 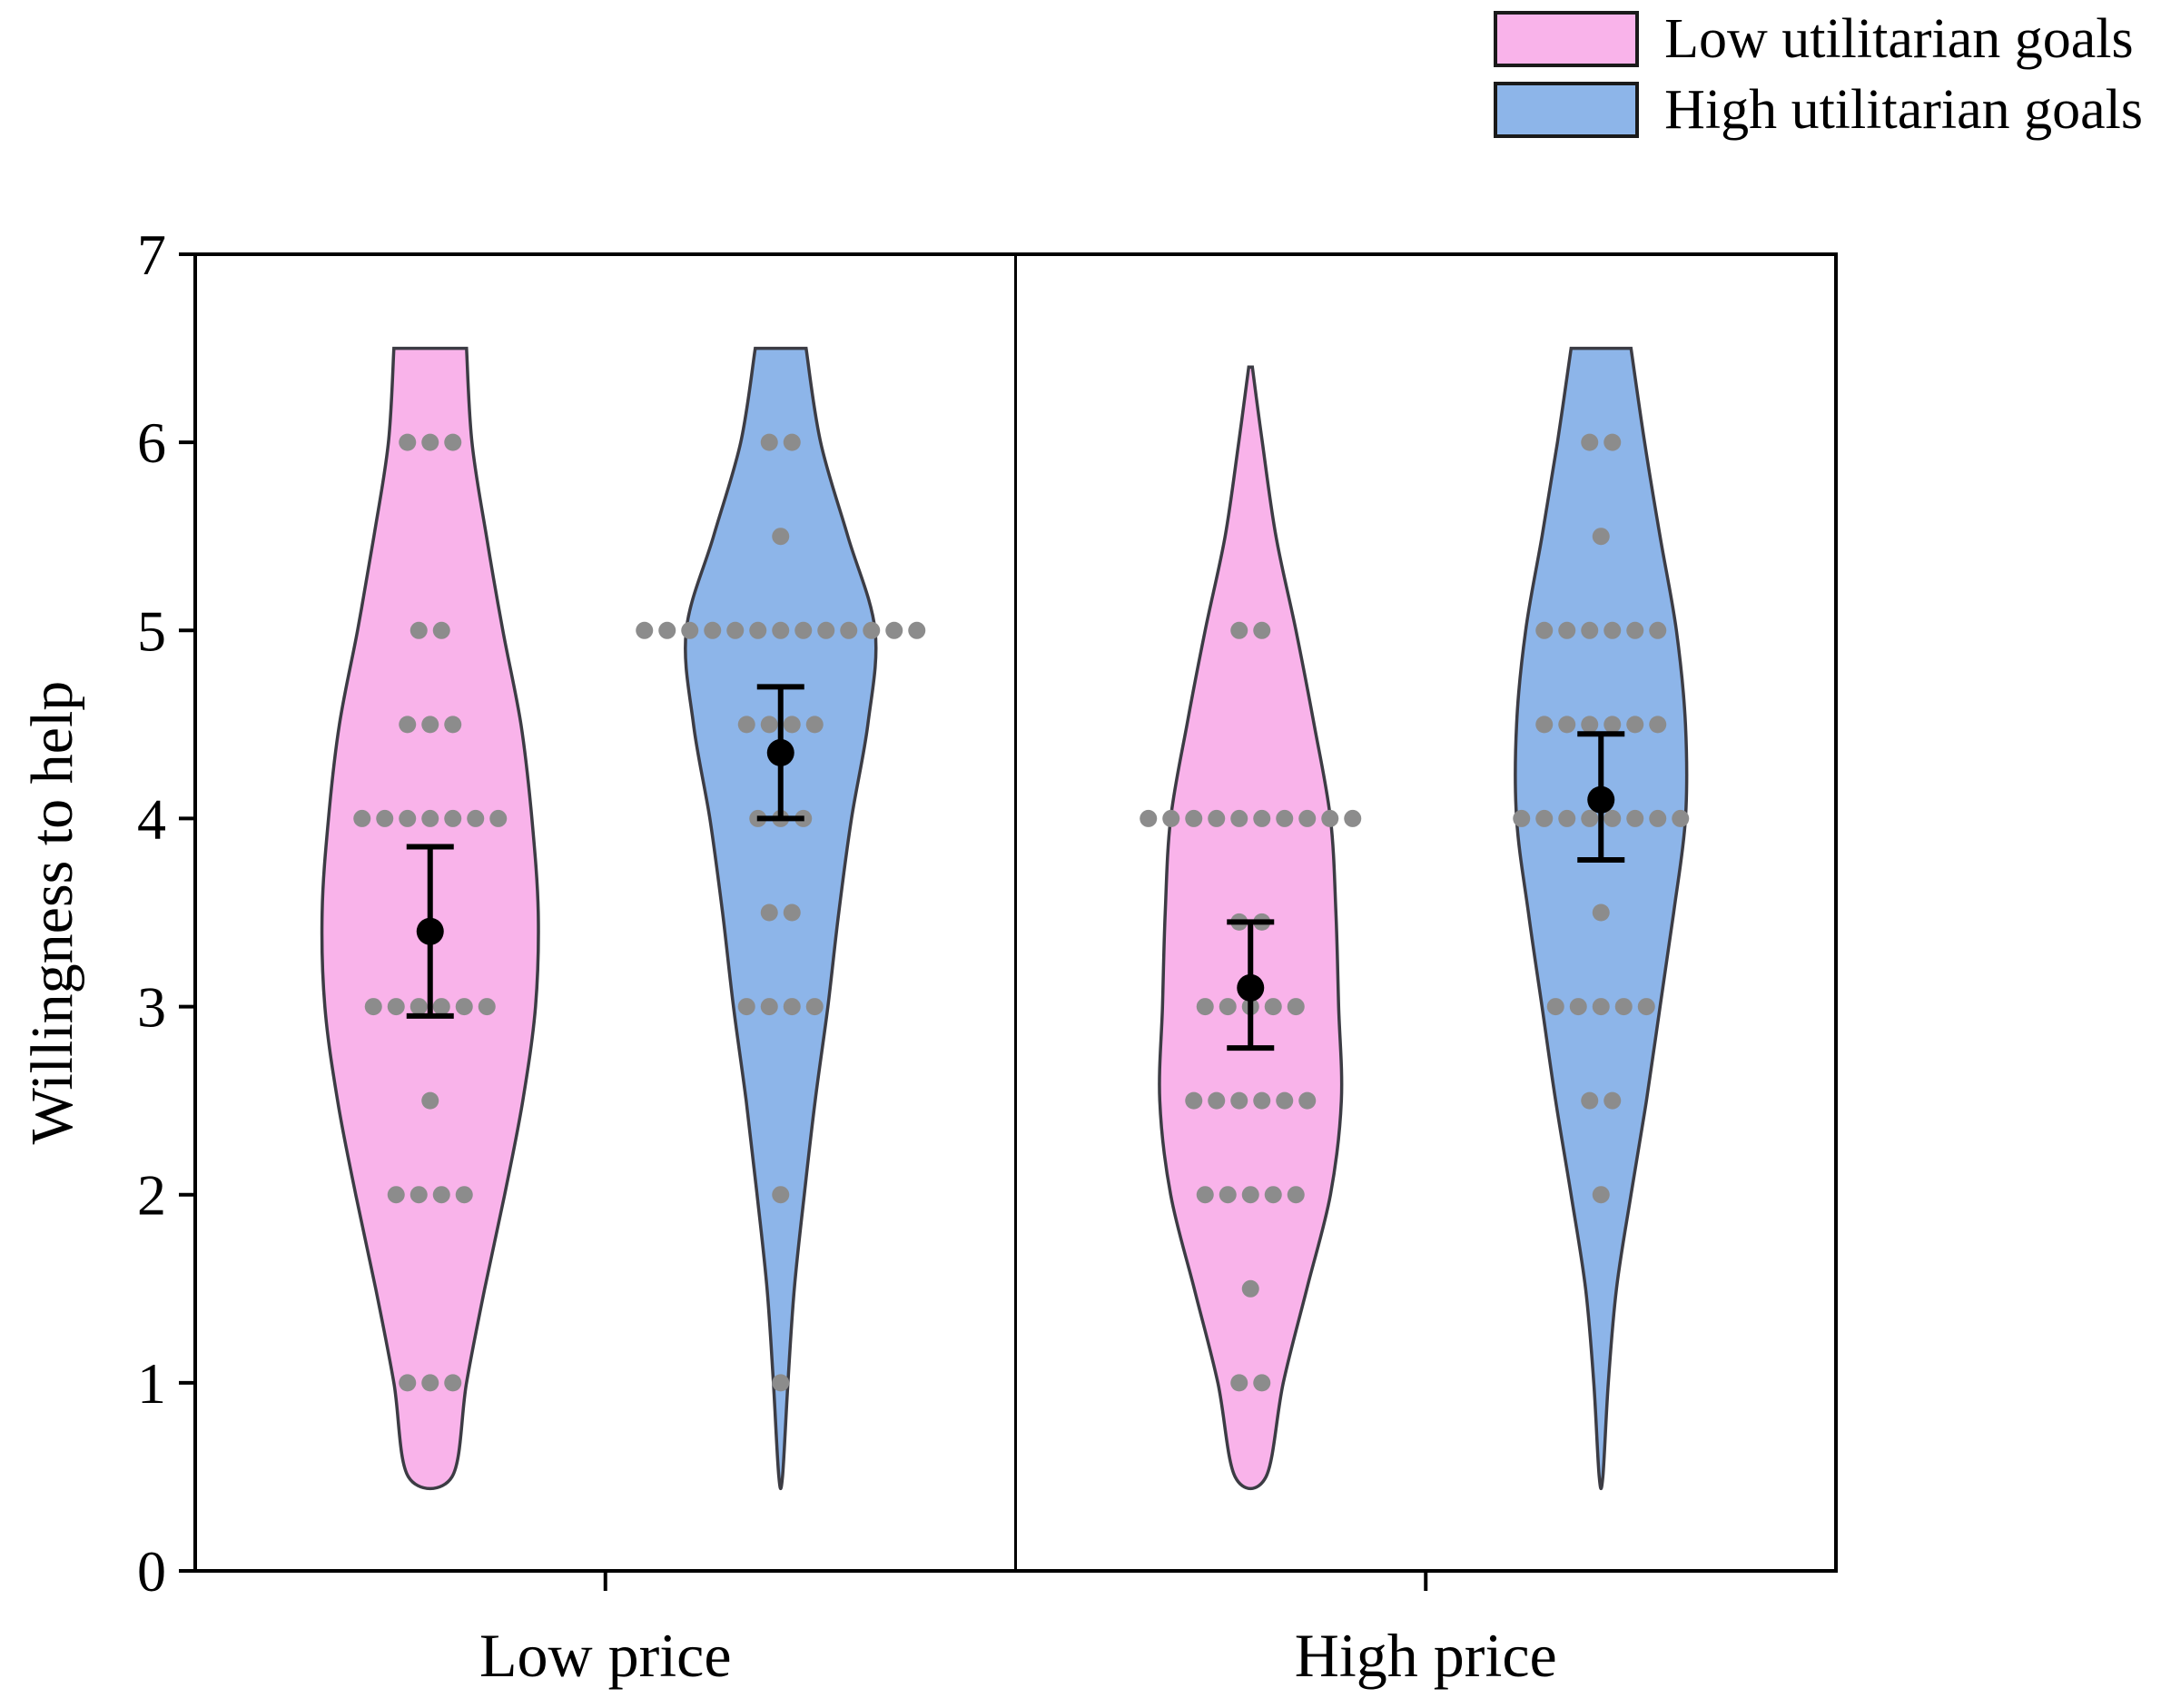 What do you see at coordinates (52, 912) in the screenshot?
I see `y-axis-title: Willingness to help` at bounding box center [52, 912].